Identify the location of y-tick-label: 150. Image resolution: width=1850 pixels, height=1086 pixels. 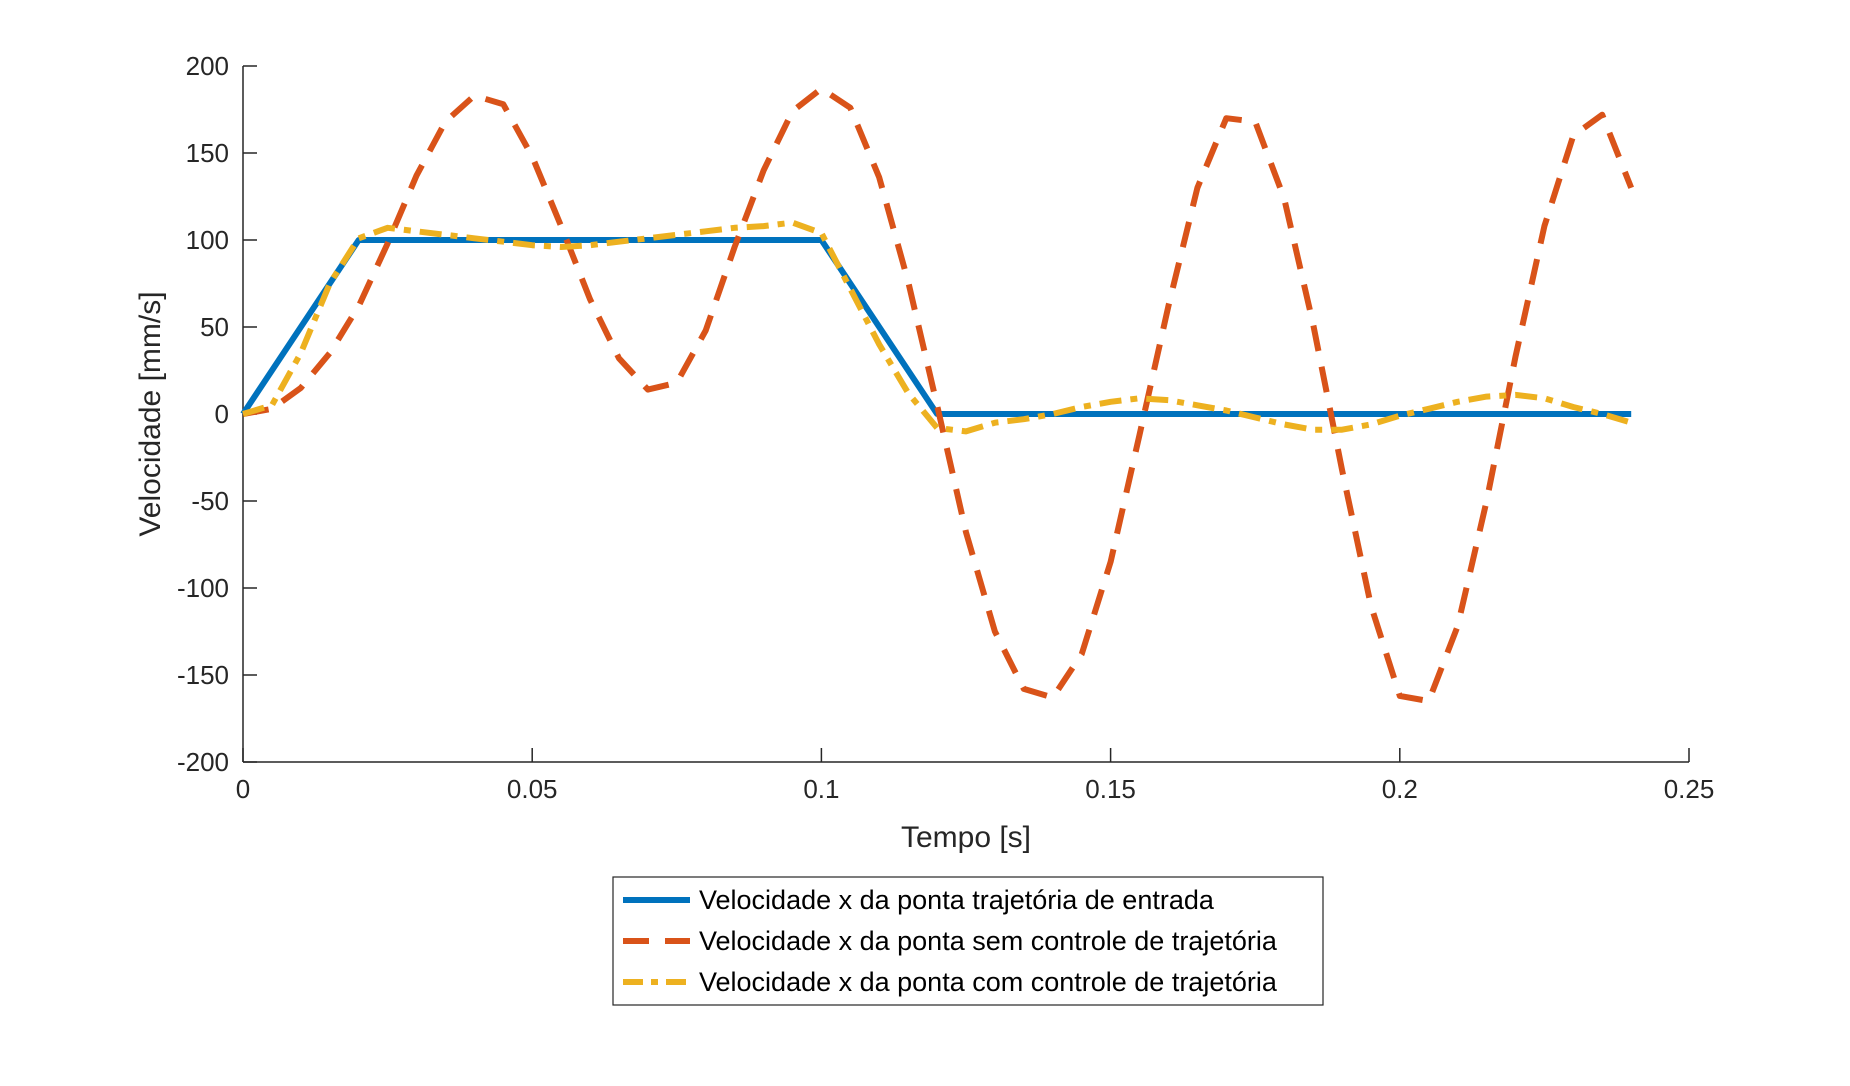
(207, 153).